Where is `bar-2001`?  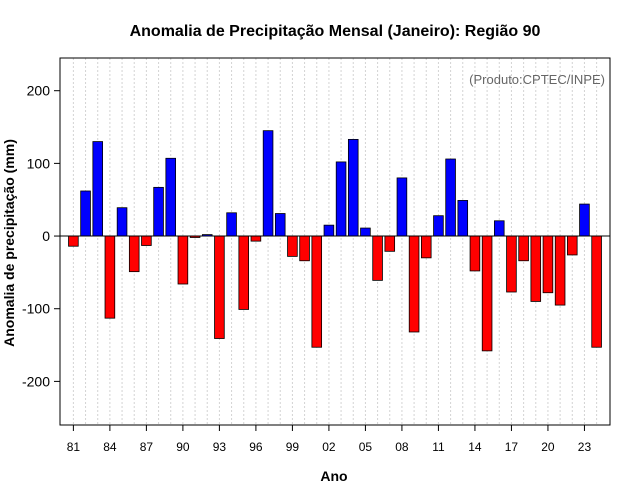
bar-2001 is located at coordinates (317, 291).